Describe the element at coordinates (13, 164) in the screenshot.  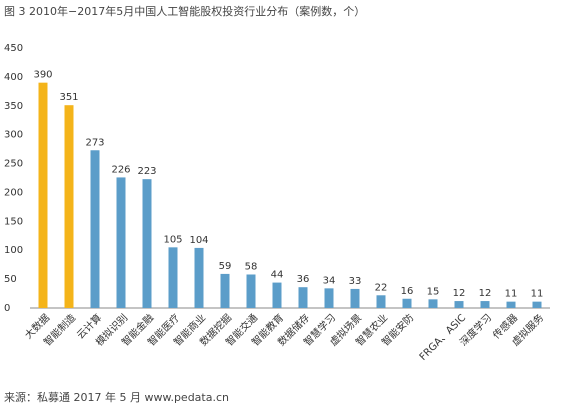
I see `y-tick-label: 250` at that location.